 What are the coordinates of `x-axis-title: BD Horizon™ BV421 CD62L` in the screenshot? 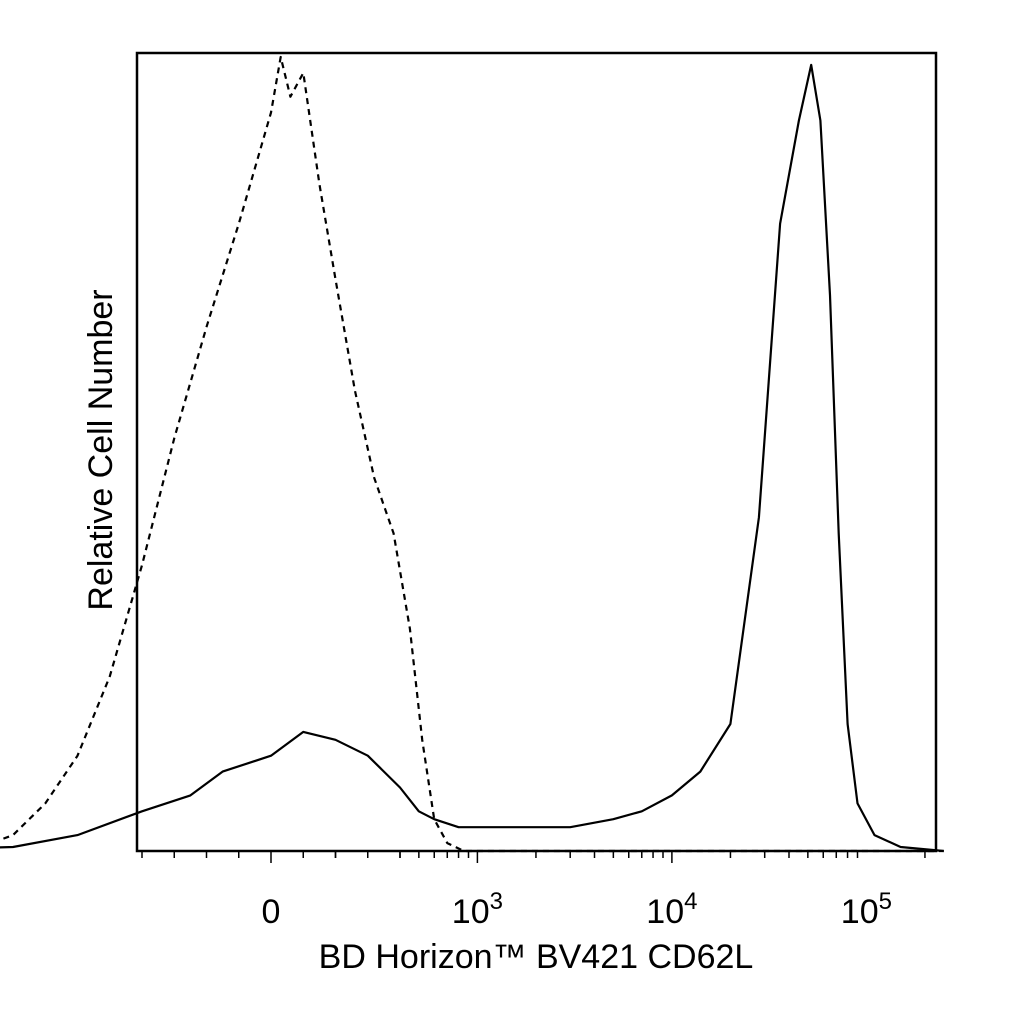 It's located at (536, 957).